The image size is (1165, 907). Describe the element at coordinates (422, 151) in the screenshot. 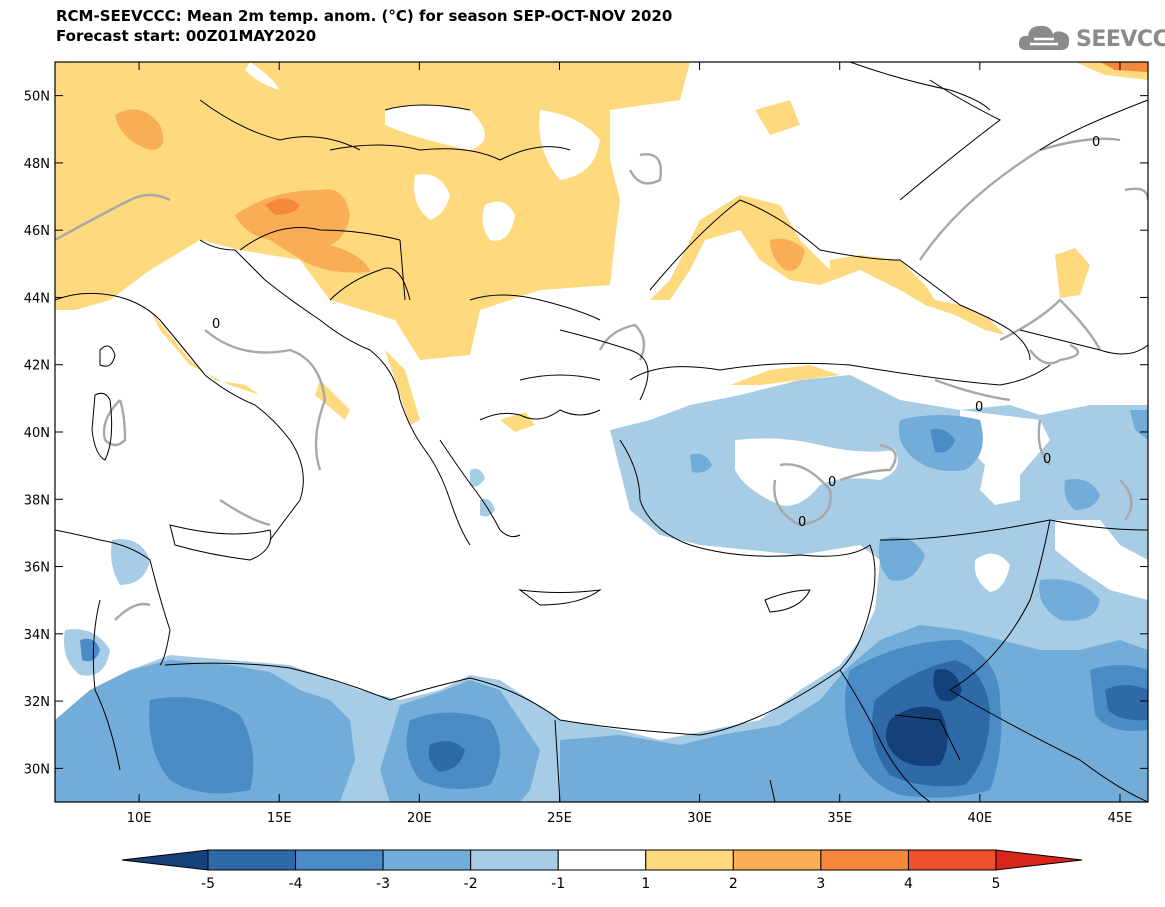

I see `white-holes-in-warm` at that location.